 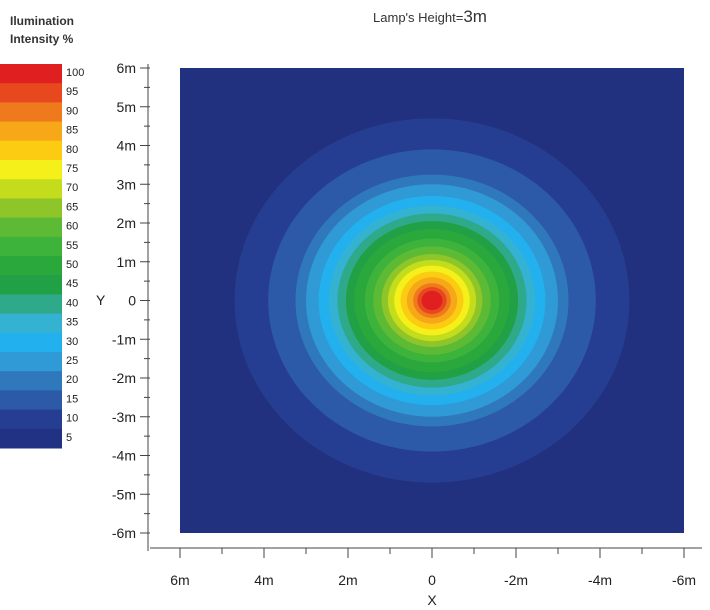 I want to click on legend-tick-label: 65, so click(x=72, y=207).